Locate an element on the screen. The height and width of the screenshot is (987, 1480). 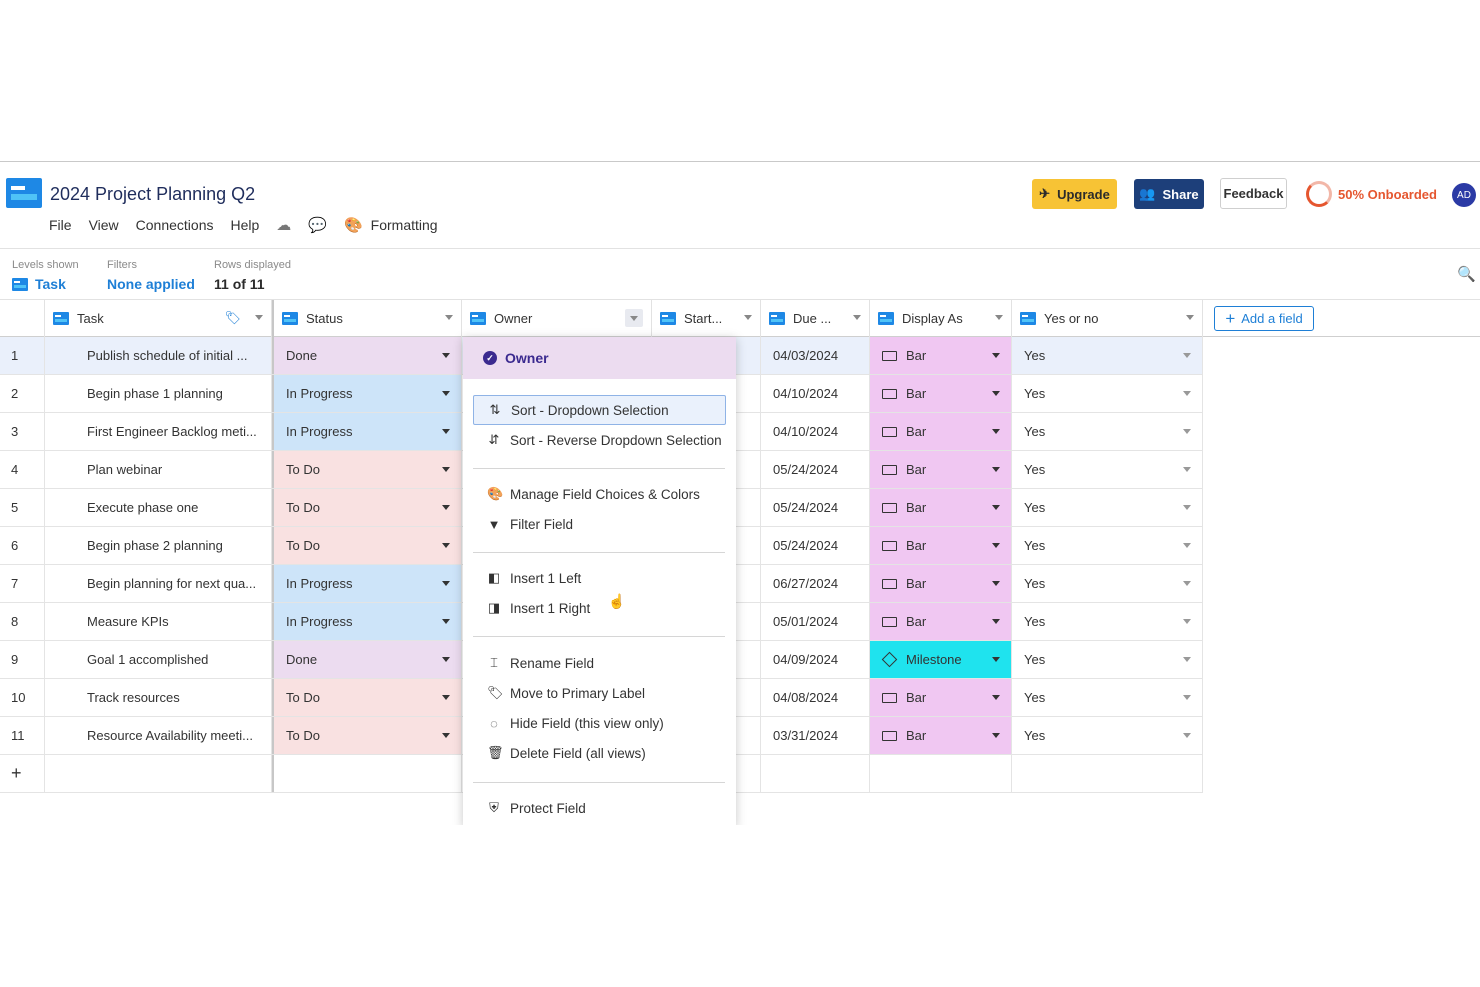
column-owner: Owner is located at coordinates (557, 318).